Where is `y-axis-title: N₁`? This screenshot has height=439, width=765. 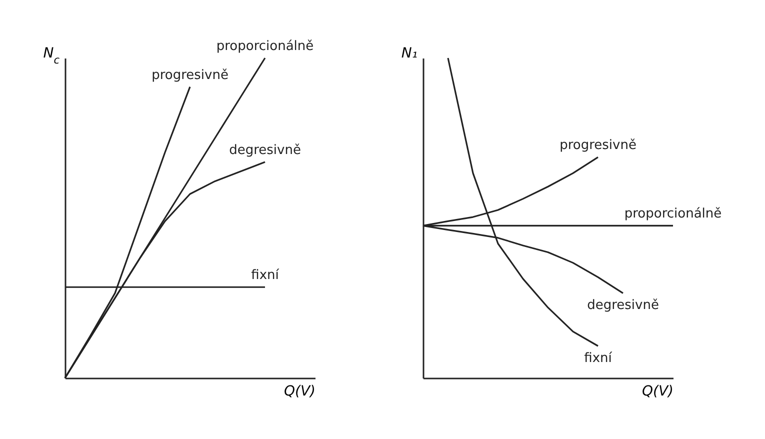 y-axis-title: N₁ is located at coordinates (409, 54).